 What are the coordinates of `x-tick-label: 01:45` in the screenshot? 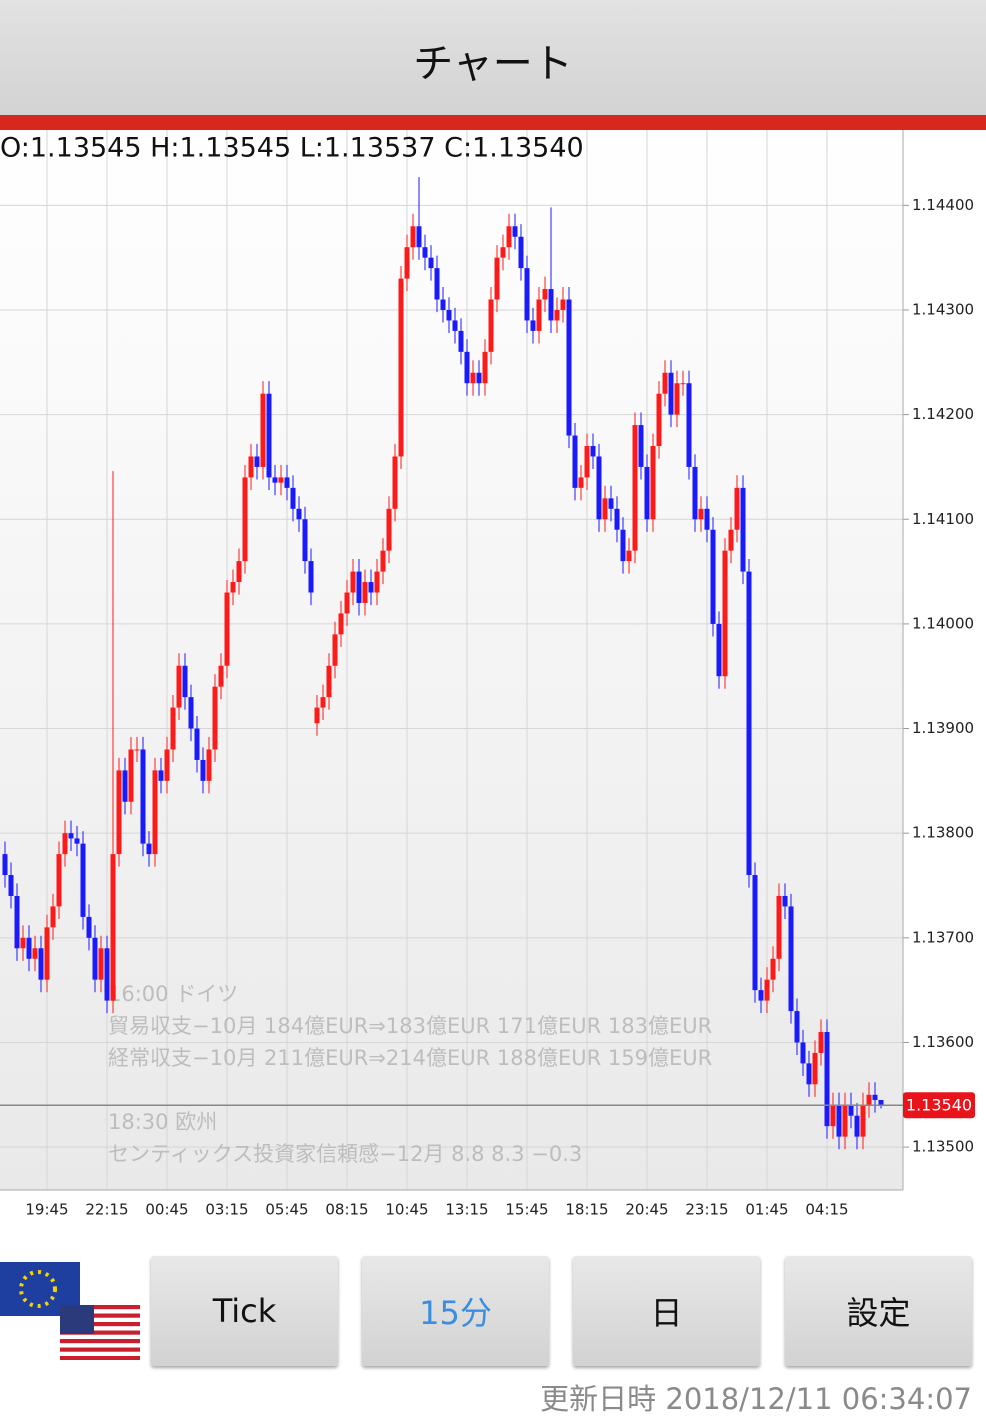 It's located at (766, 1210).